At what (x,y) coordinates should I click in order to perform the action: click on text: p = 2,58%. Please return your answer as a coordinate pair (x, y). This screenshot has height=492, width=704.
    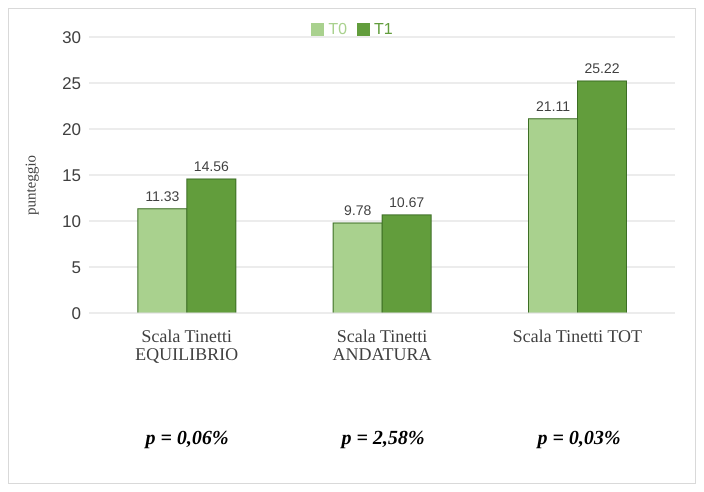
    Looking at the image, I should click on (382, 438).